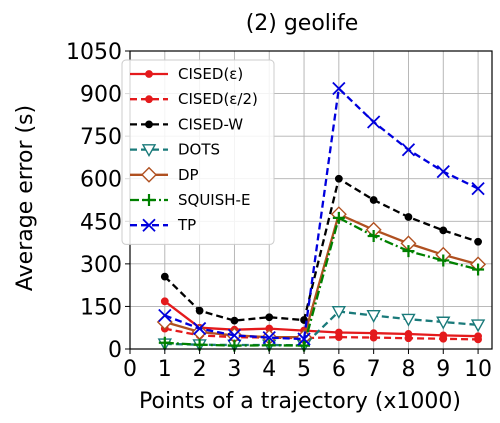 This screenshot has height=423, width=500. I want to click on x-tick-label: 1, so click(165, 369).